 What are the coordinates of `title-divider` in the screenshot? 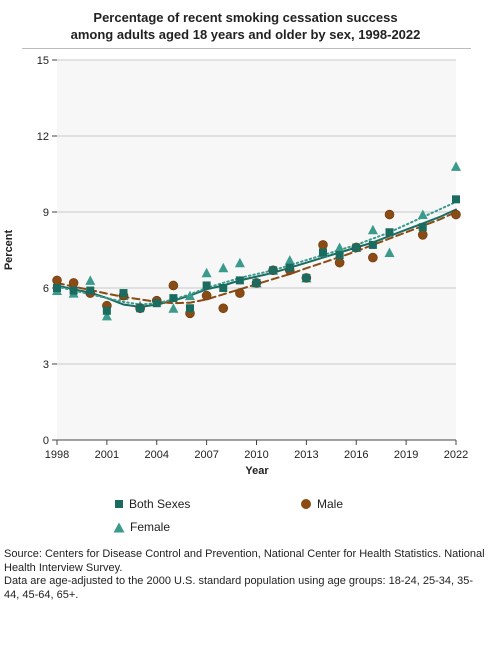 It's located at (246, 48).